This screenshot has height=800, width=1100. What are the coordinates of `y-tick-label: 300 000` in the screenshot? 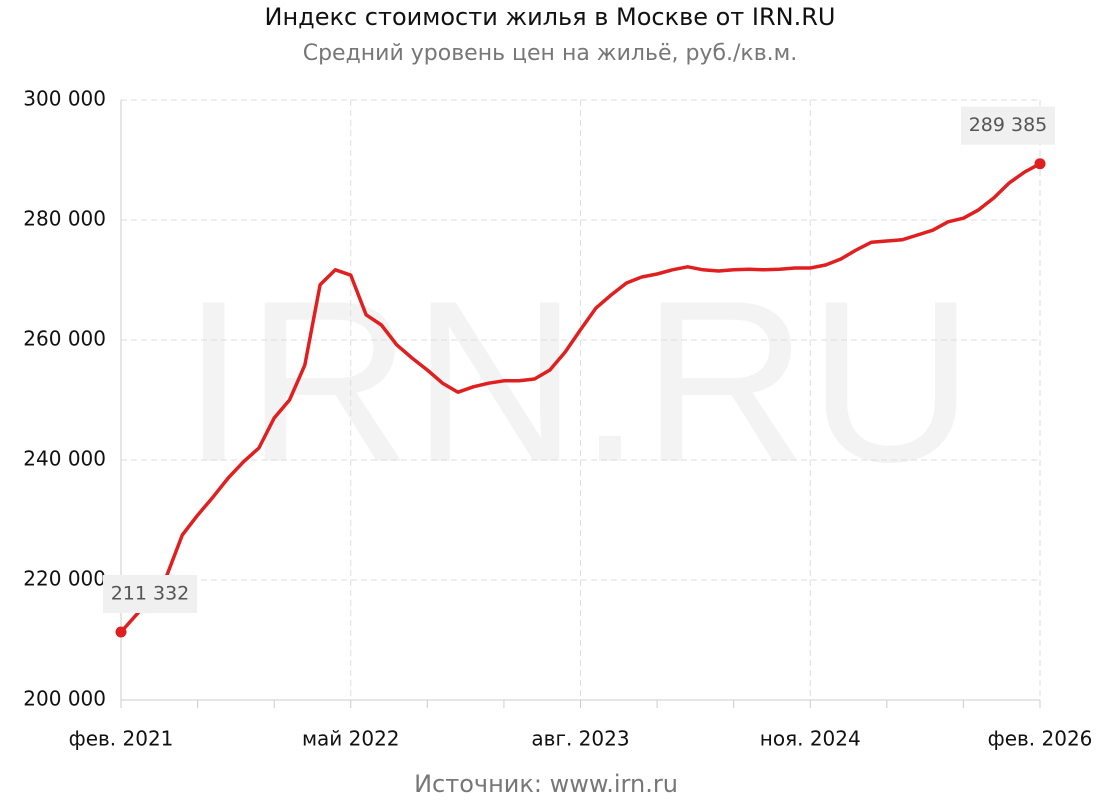 It's located at (64, 99).